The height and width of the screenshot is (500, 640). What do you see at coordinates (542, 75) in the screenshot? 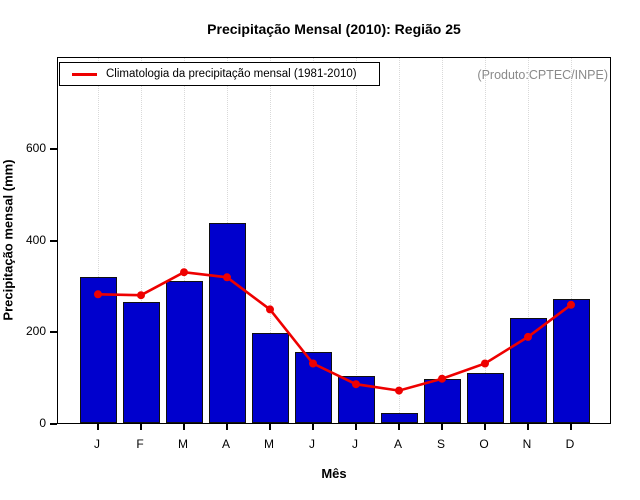
I see `product-credit-label: (Produto:CPTEC/INPE)` at bounding box center [542, 75].